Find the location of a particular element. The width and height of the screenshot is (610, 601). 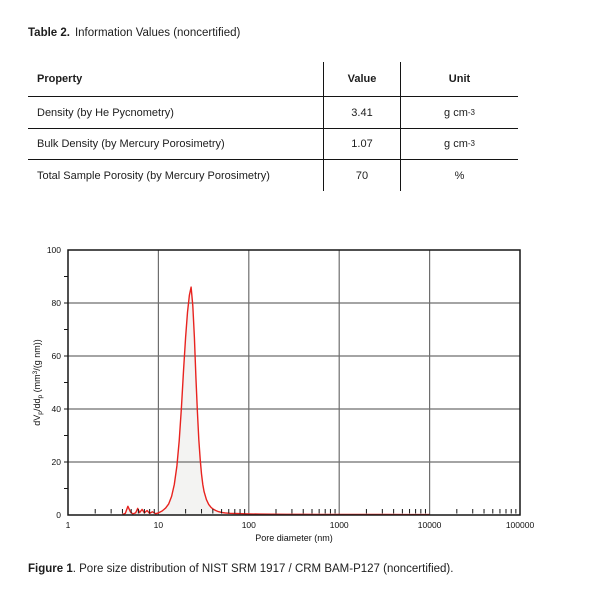

x-tick-label: 10 is located at coordinates (159, 525).